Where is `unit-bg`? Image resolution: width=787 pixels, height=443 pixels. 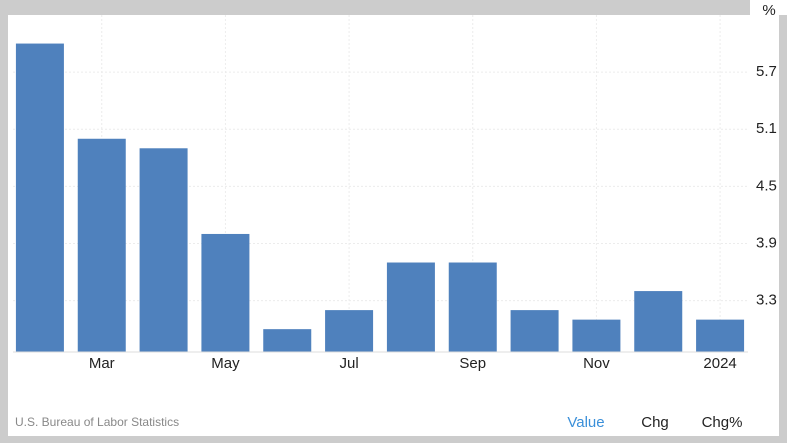 unit-bg is located at coordinates (768, 7).